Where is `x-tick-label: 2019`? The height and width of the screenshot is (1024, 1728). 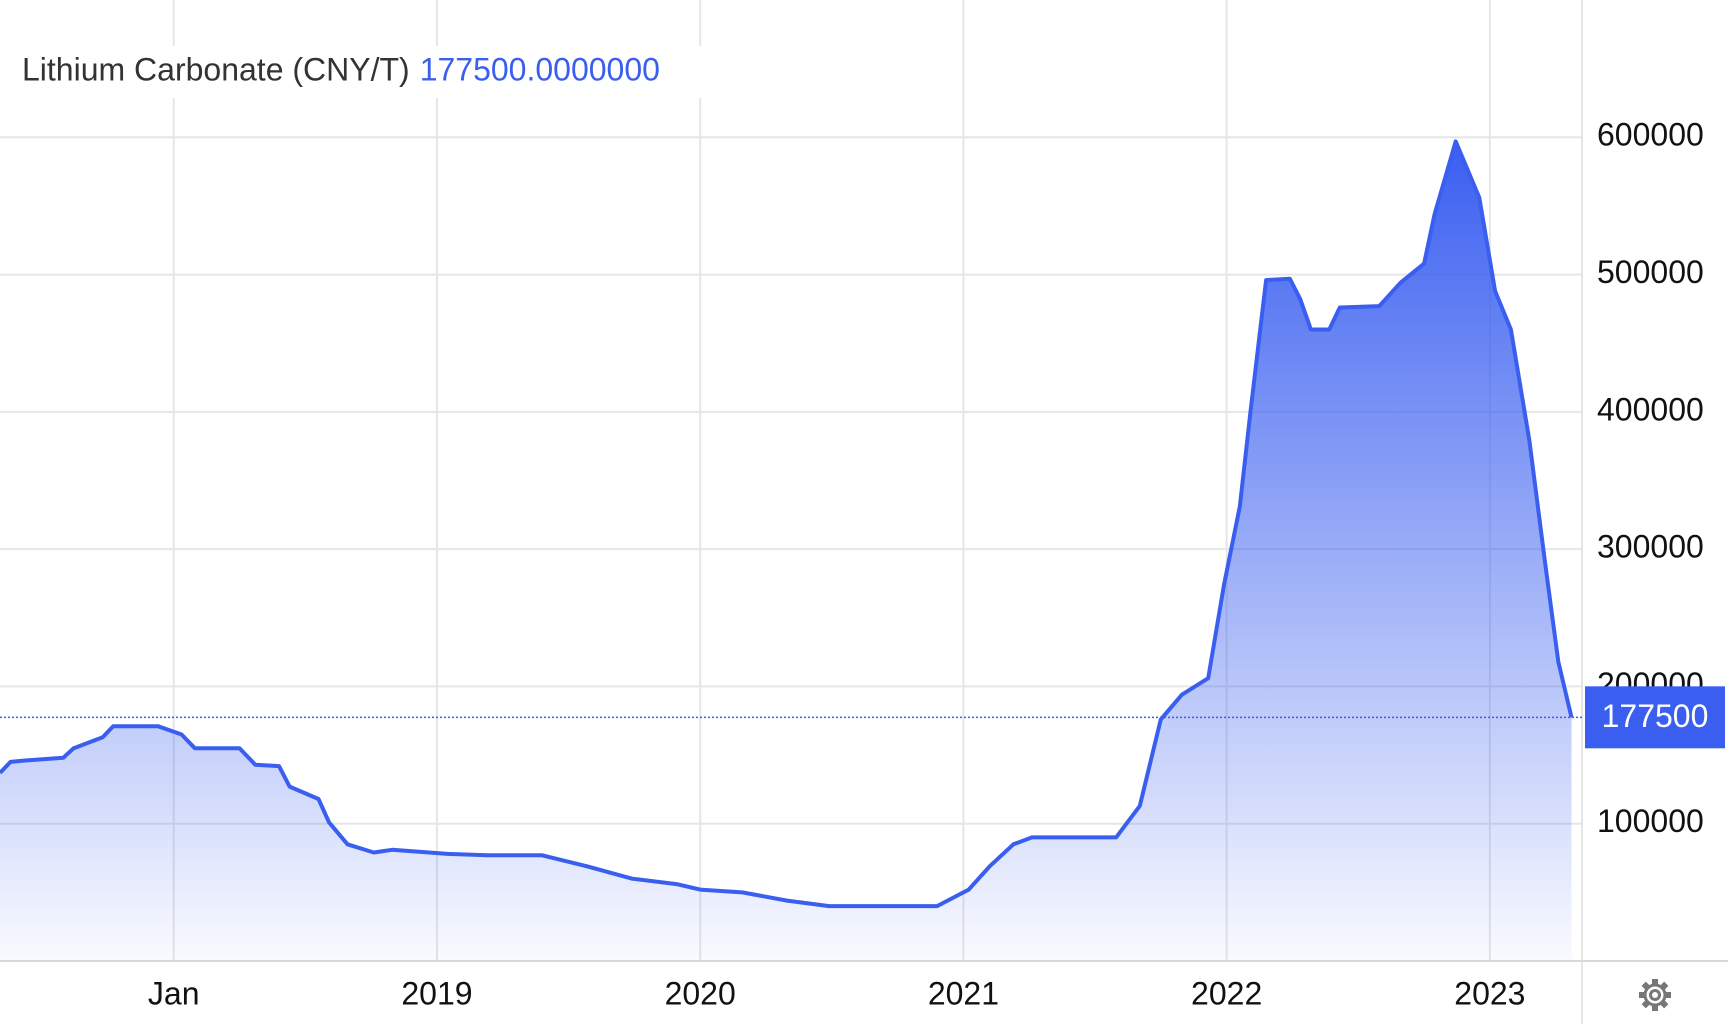
x-tick-label: 2019 is located at coordinates (436, 993).